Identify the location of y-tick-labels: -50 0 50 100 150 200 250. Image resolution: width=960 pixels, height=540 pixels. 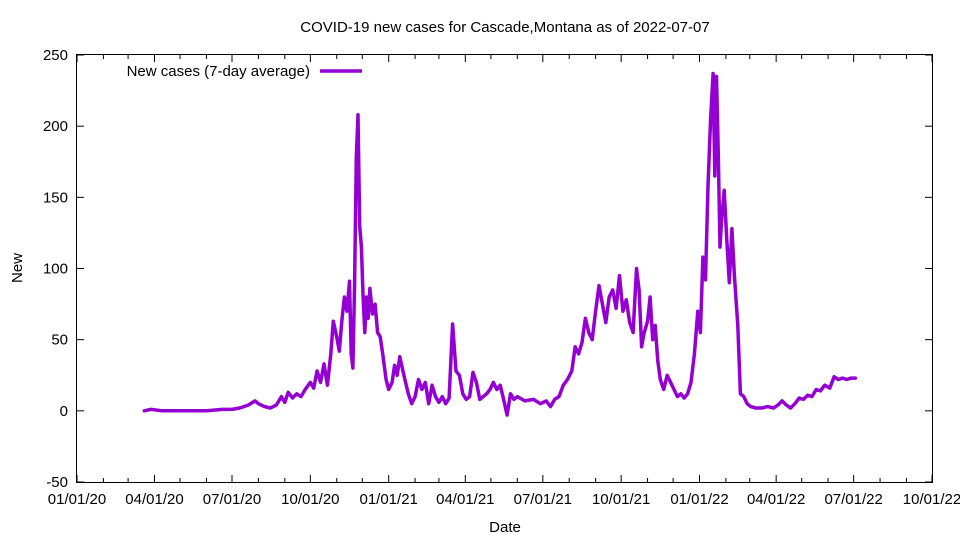
(55, 269).